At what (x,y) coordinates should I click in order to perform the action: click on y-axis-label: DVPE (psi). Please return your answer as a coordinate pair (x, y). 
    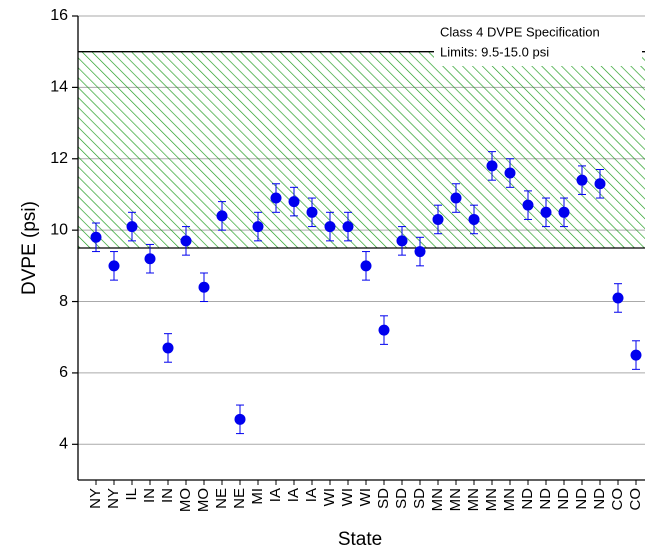
    Looking at the image, I should click on (29, 248).